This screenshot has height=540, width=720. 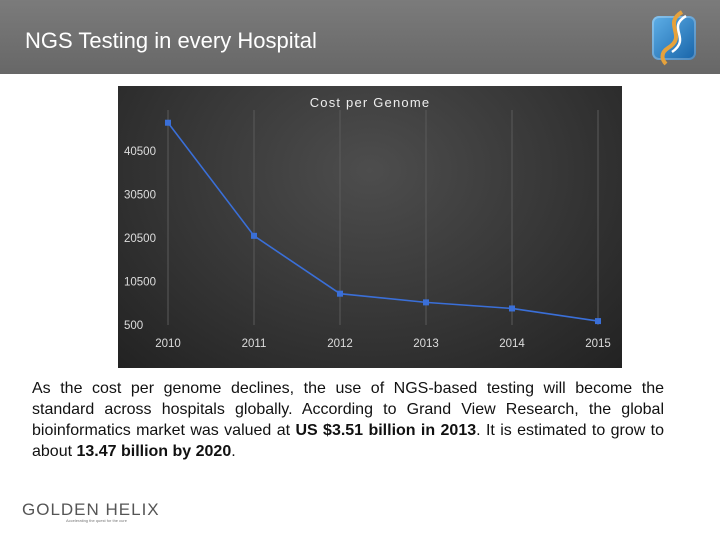 I want to click on data-point-2011, so click(x=254, y=235).